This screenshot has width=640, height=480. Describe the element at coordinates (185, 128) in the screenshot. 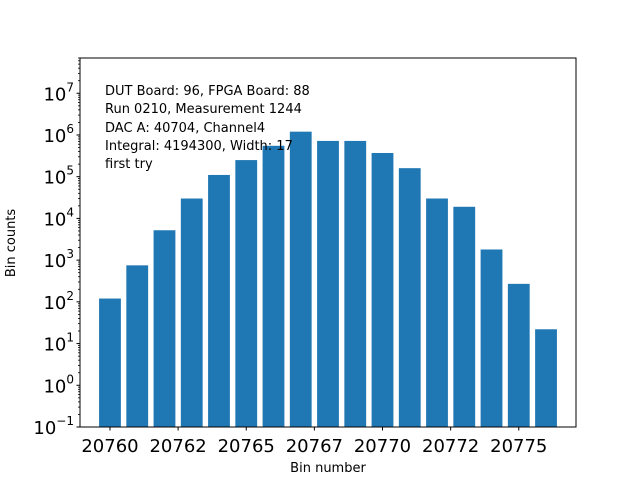

I see `annotation-line-3: DAC A: 40704, Channel4` at that location.